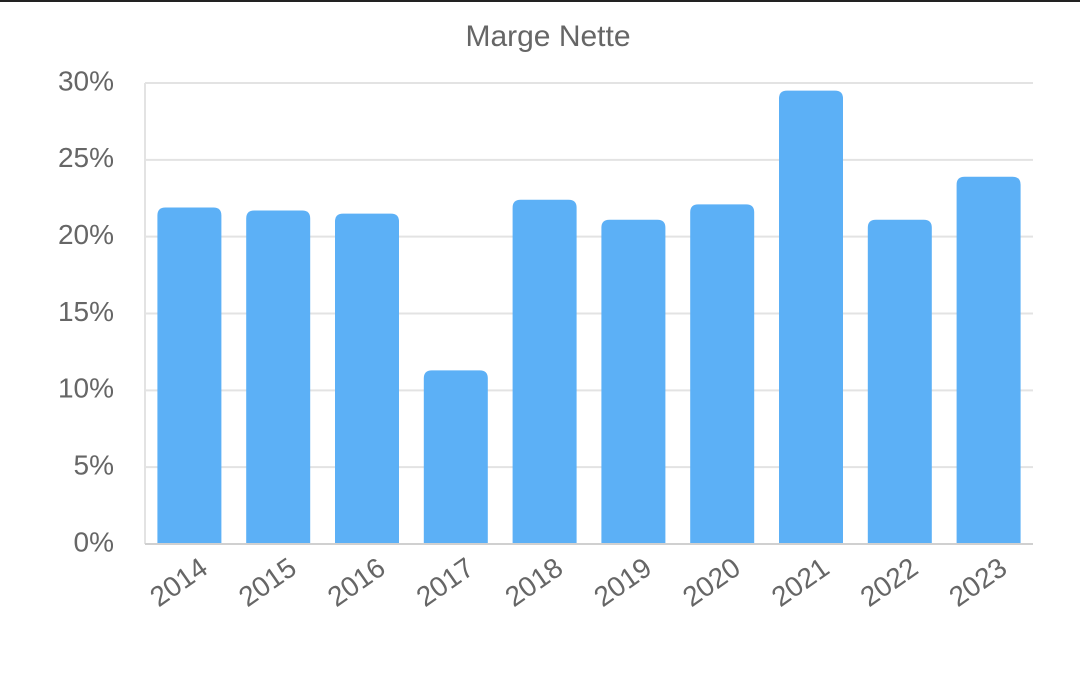 This screenshot has height=686, width=1080. What do you see at coordinates (94, 465) in the screenshot?
I see `y-tick-label: 5%` at bounding box center [94, 465].